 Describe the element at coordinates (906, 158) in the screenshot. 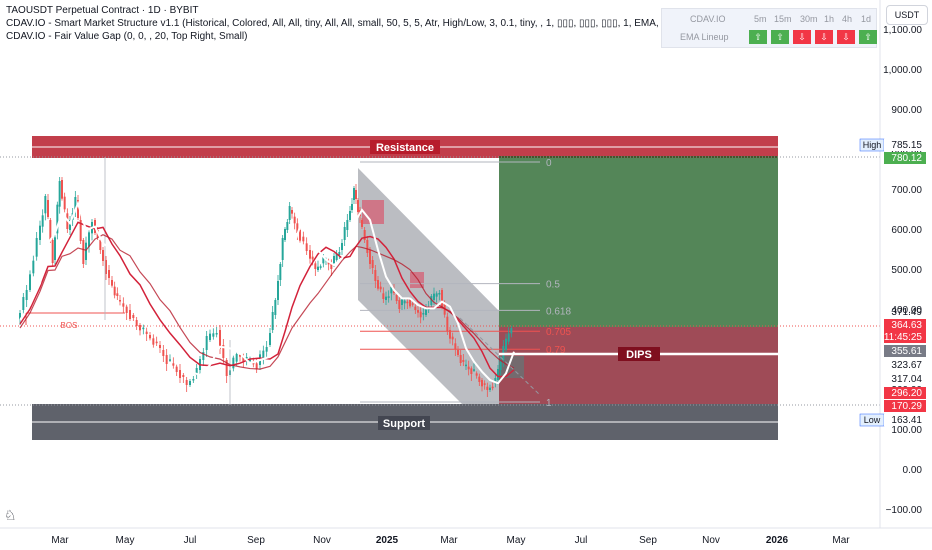

I see `price-tag-value: 780.12` at that location.